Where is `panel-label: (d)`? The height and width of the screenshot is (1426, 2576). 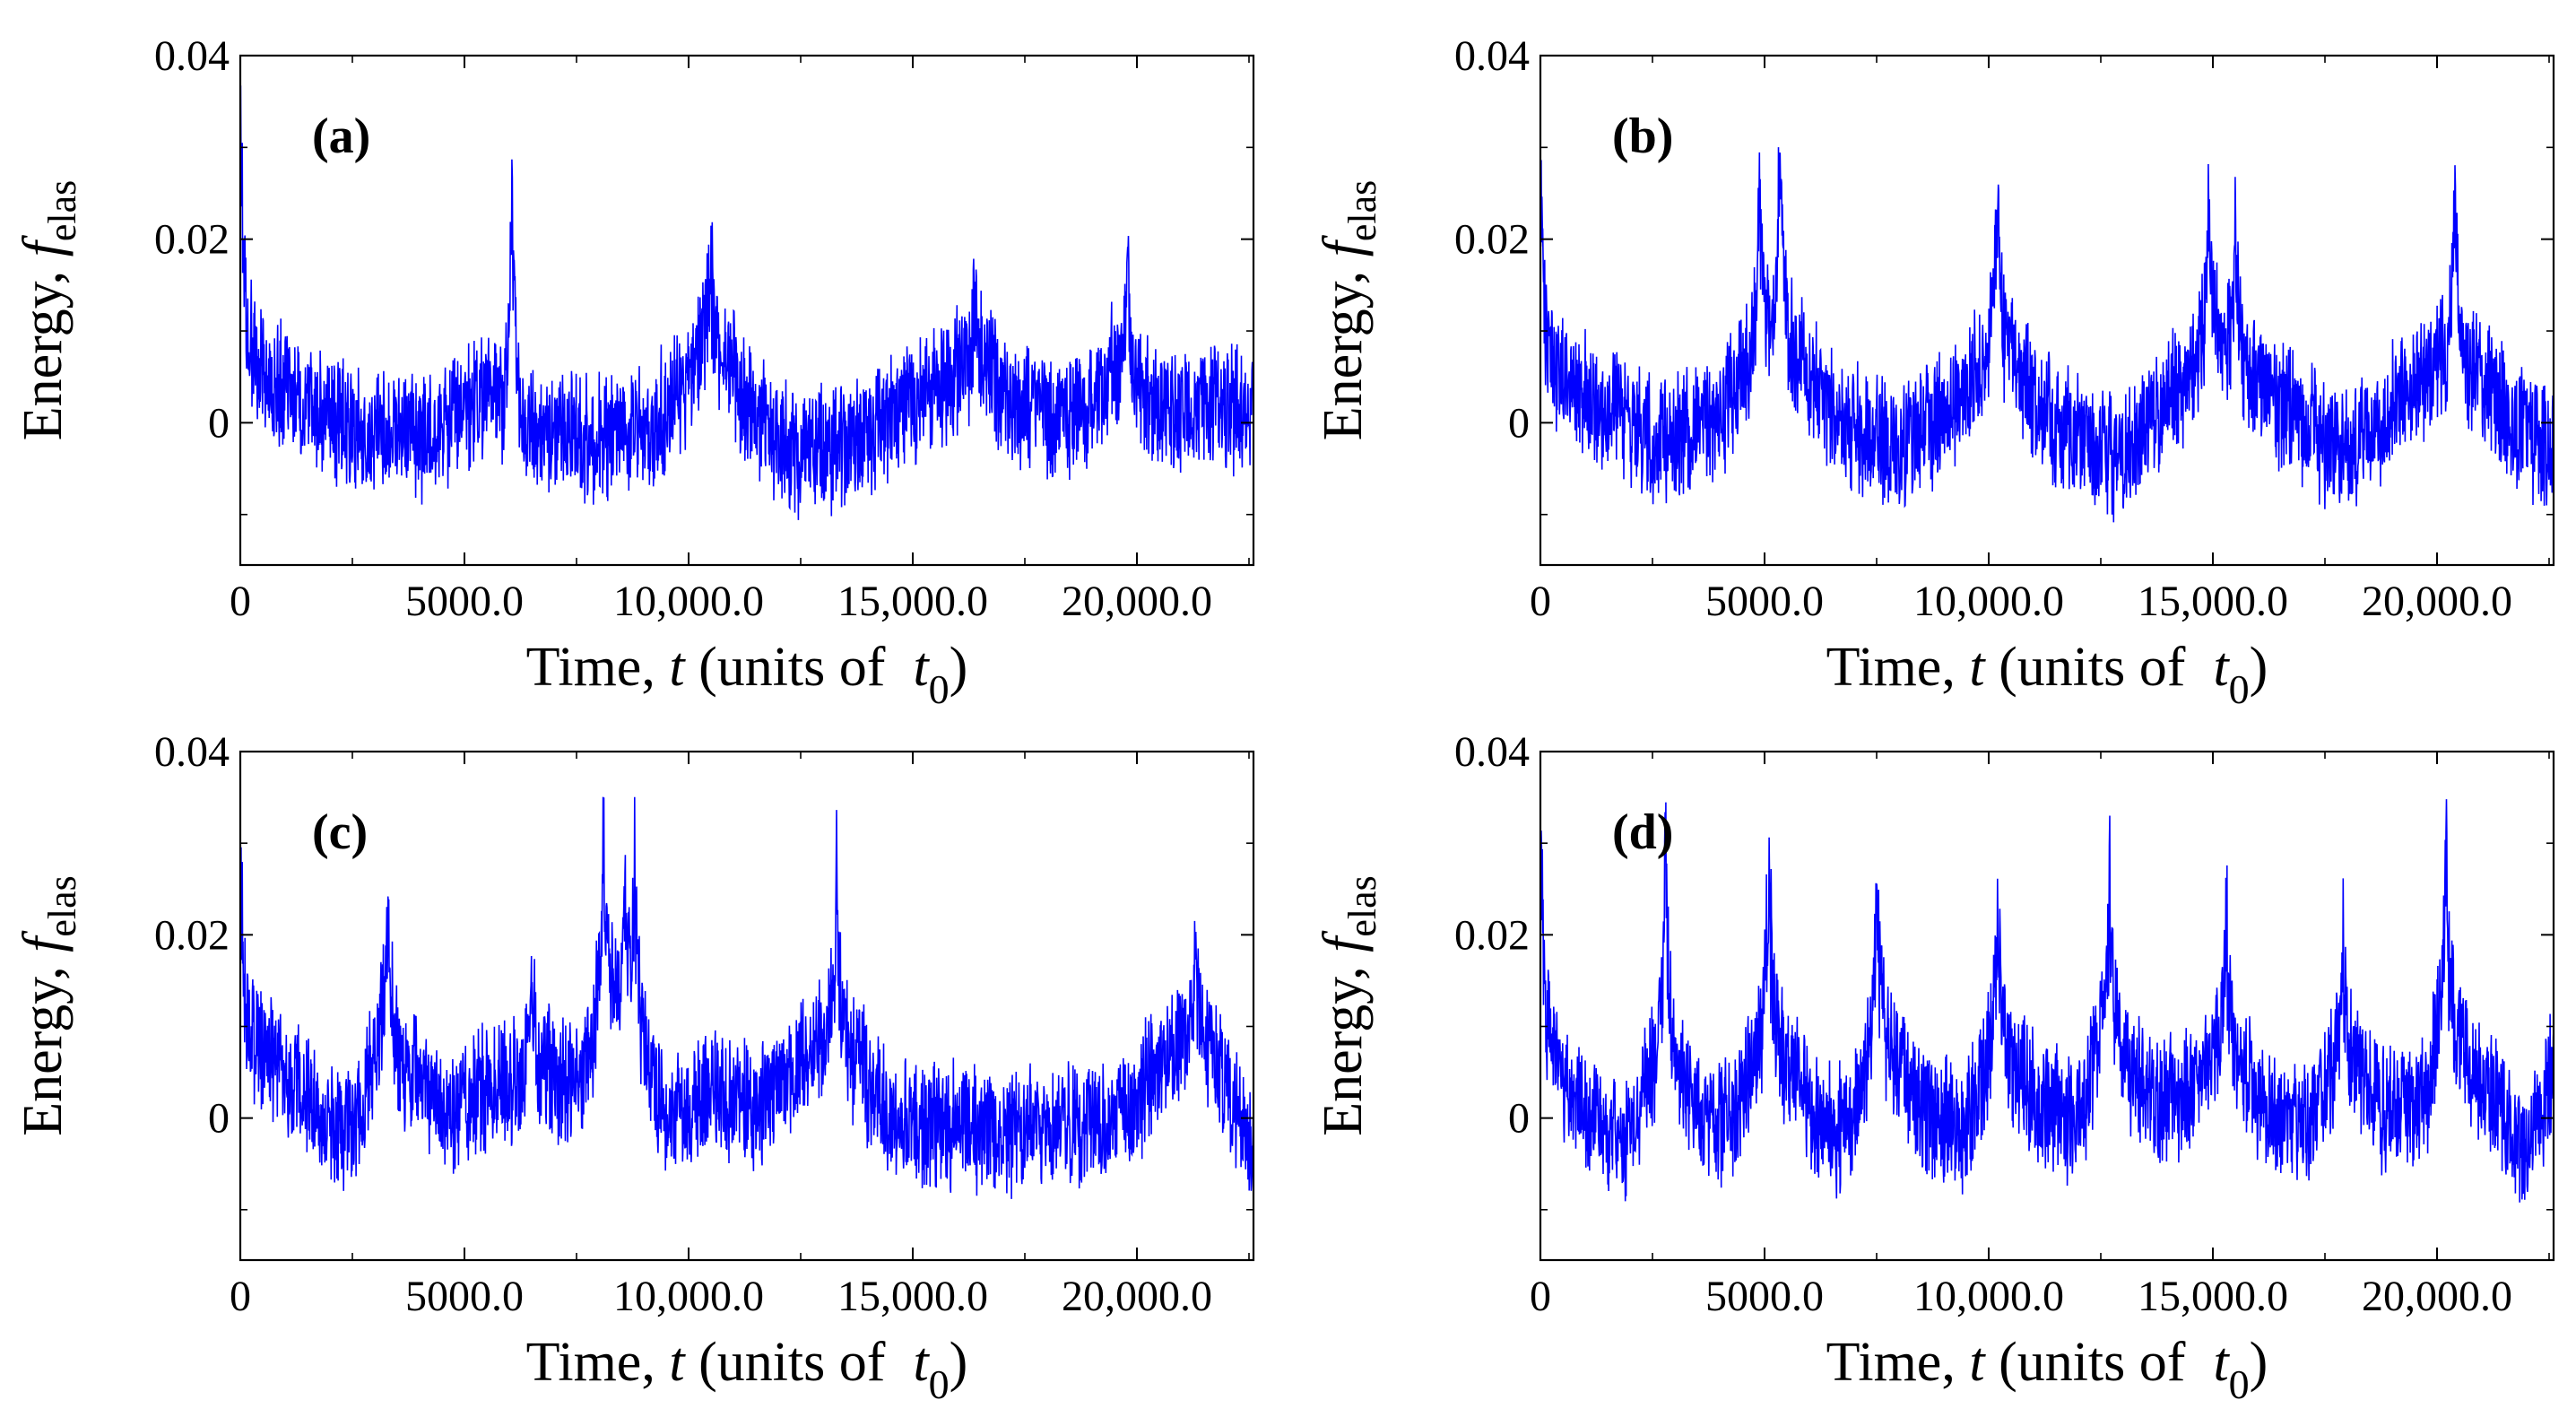
panel-label: (d) is located at coordinates (1642, 832).